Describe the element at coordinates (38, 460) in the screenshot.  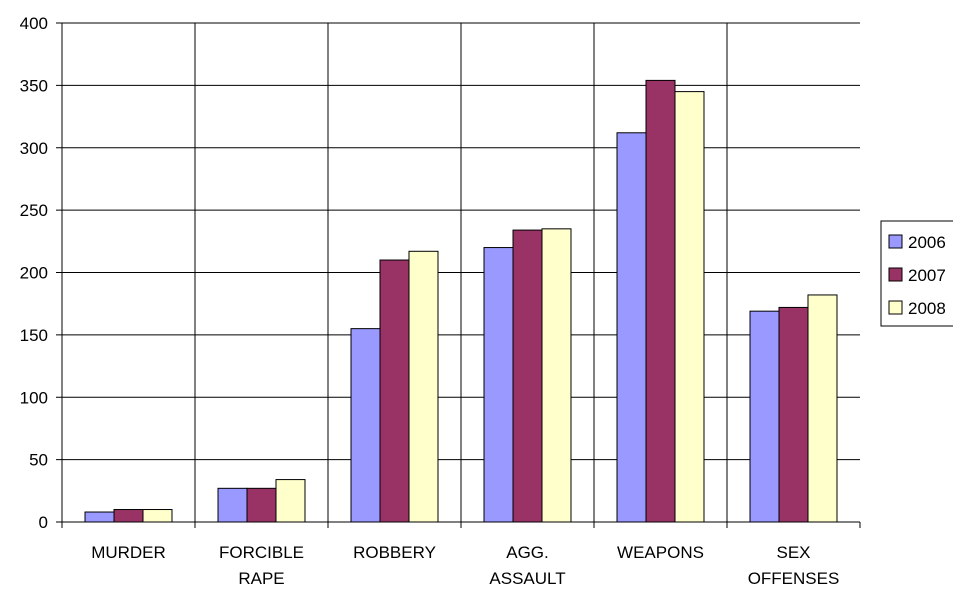
I see `y-tick-label: 50` at that location.